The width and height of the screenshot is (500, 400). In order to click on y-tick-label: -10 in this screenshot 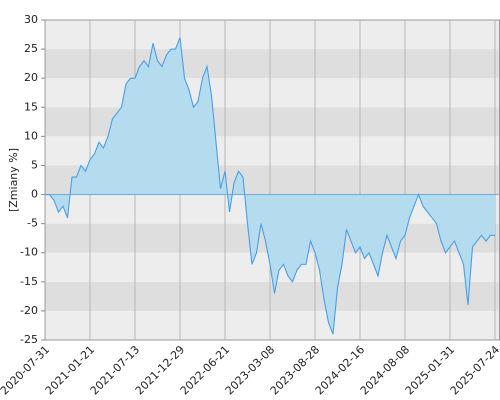, I will do `click(29, 252)`.